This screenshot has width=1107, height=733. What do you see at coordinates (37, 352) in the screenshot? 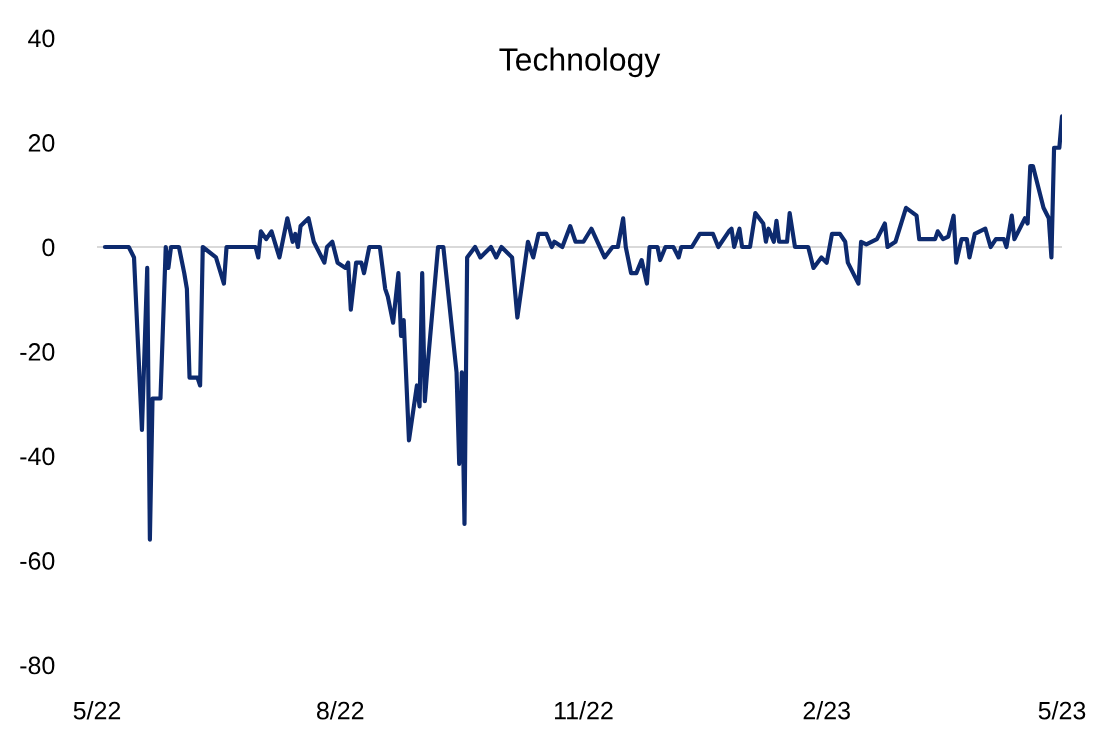
I see `y-tick-label: -20` at bounding box center [37, 352].